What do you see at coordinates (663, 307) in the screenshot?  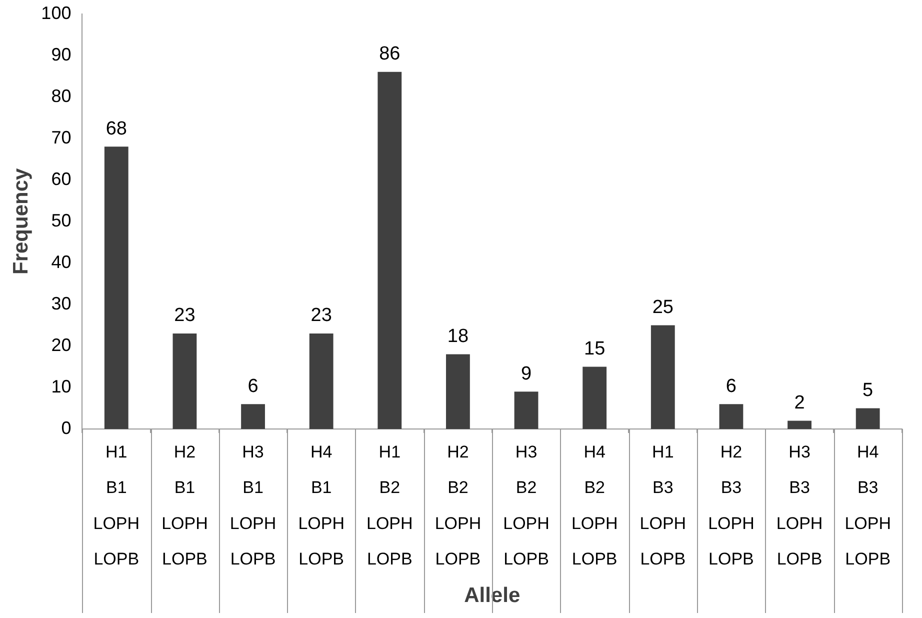 I see `data-label: 25` at bounding box center [663, 307].